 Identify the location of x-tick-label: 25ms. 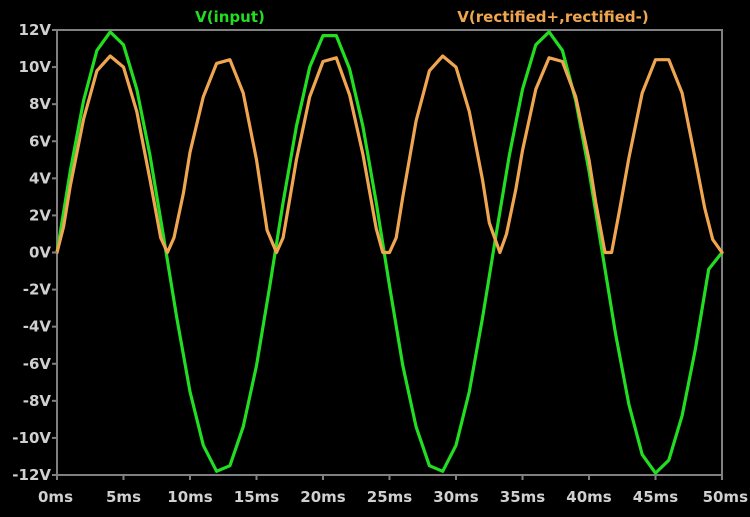
(390, 497).